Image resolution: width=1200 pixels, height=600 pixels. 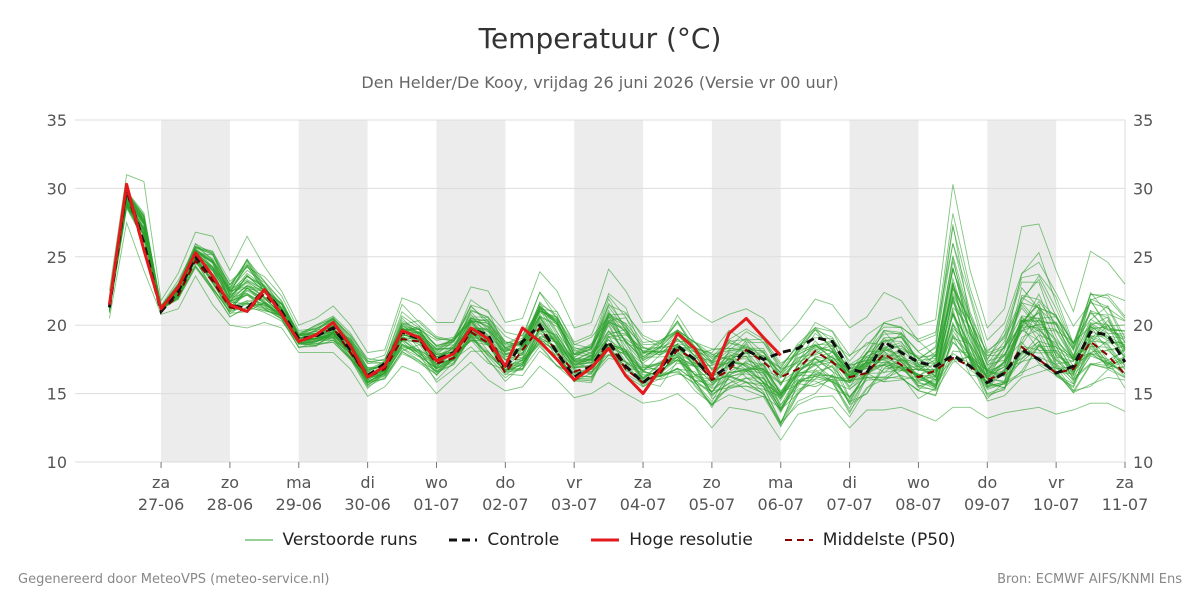 I want to click on x-tick-date-2: 29-06, so click(x=299, y=504).